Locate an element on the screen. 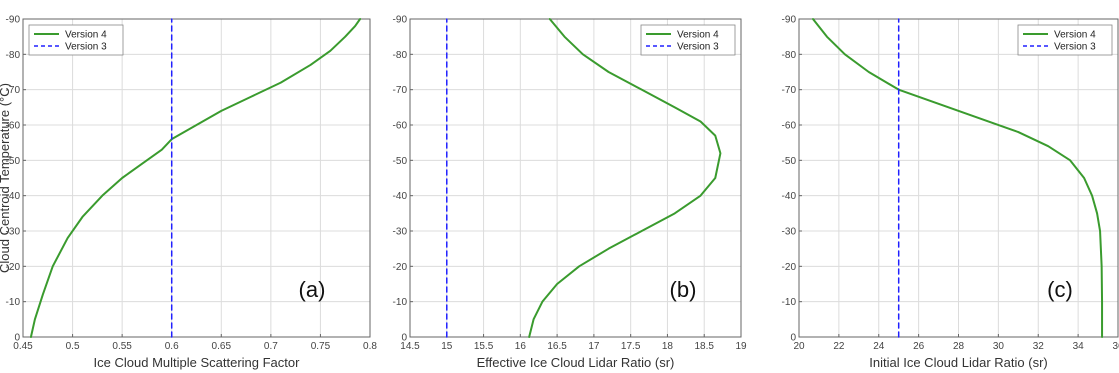  x-tick-label: 0.65 is located at coordinates (222, 346).